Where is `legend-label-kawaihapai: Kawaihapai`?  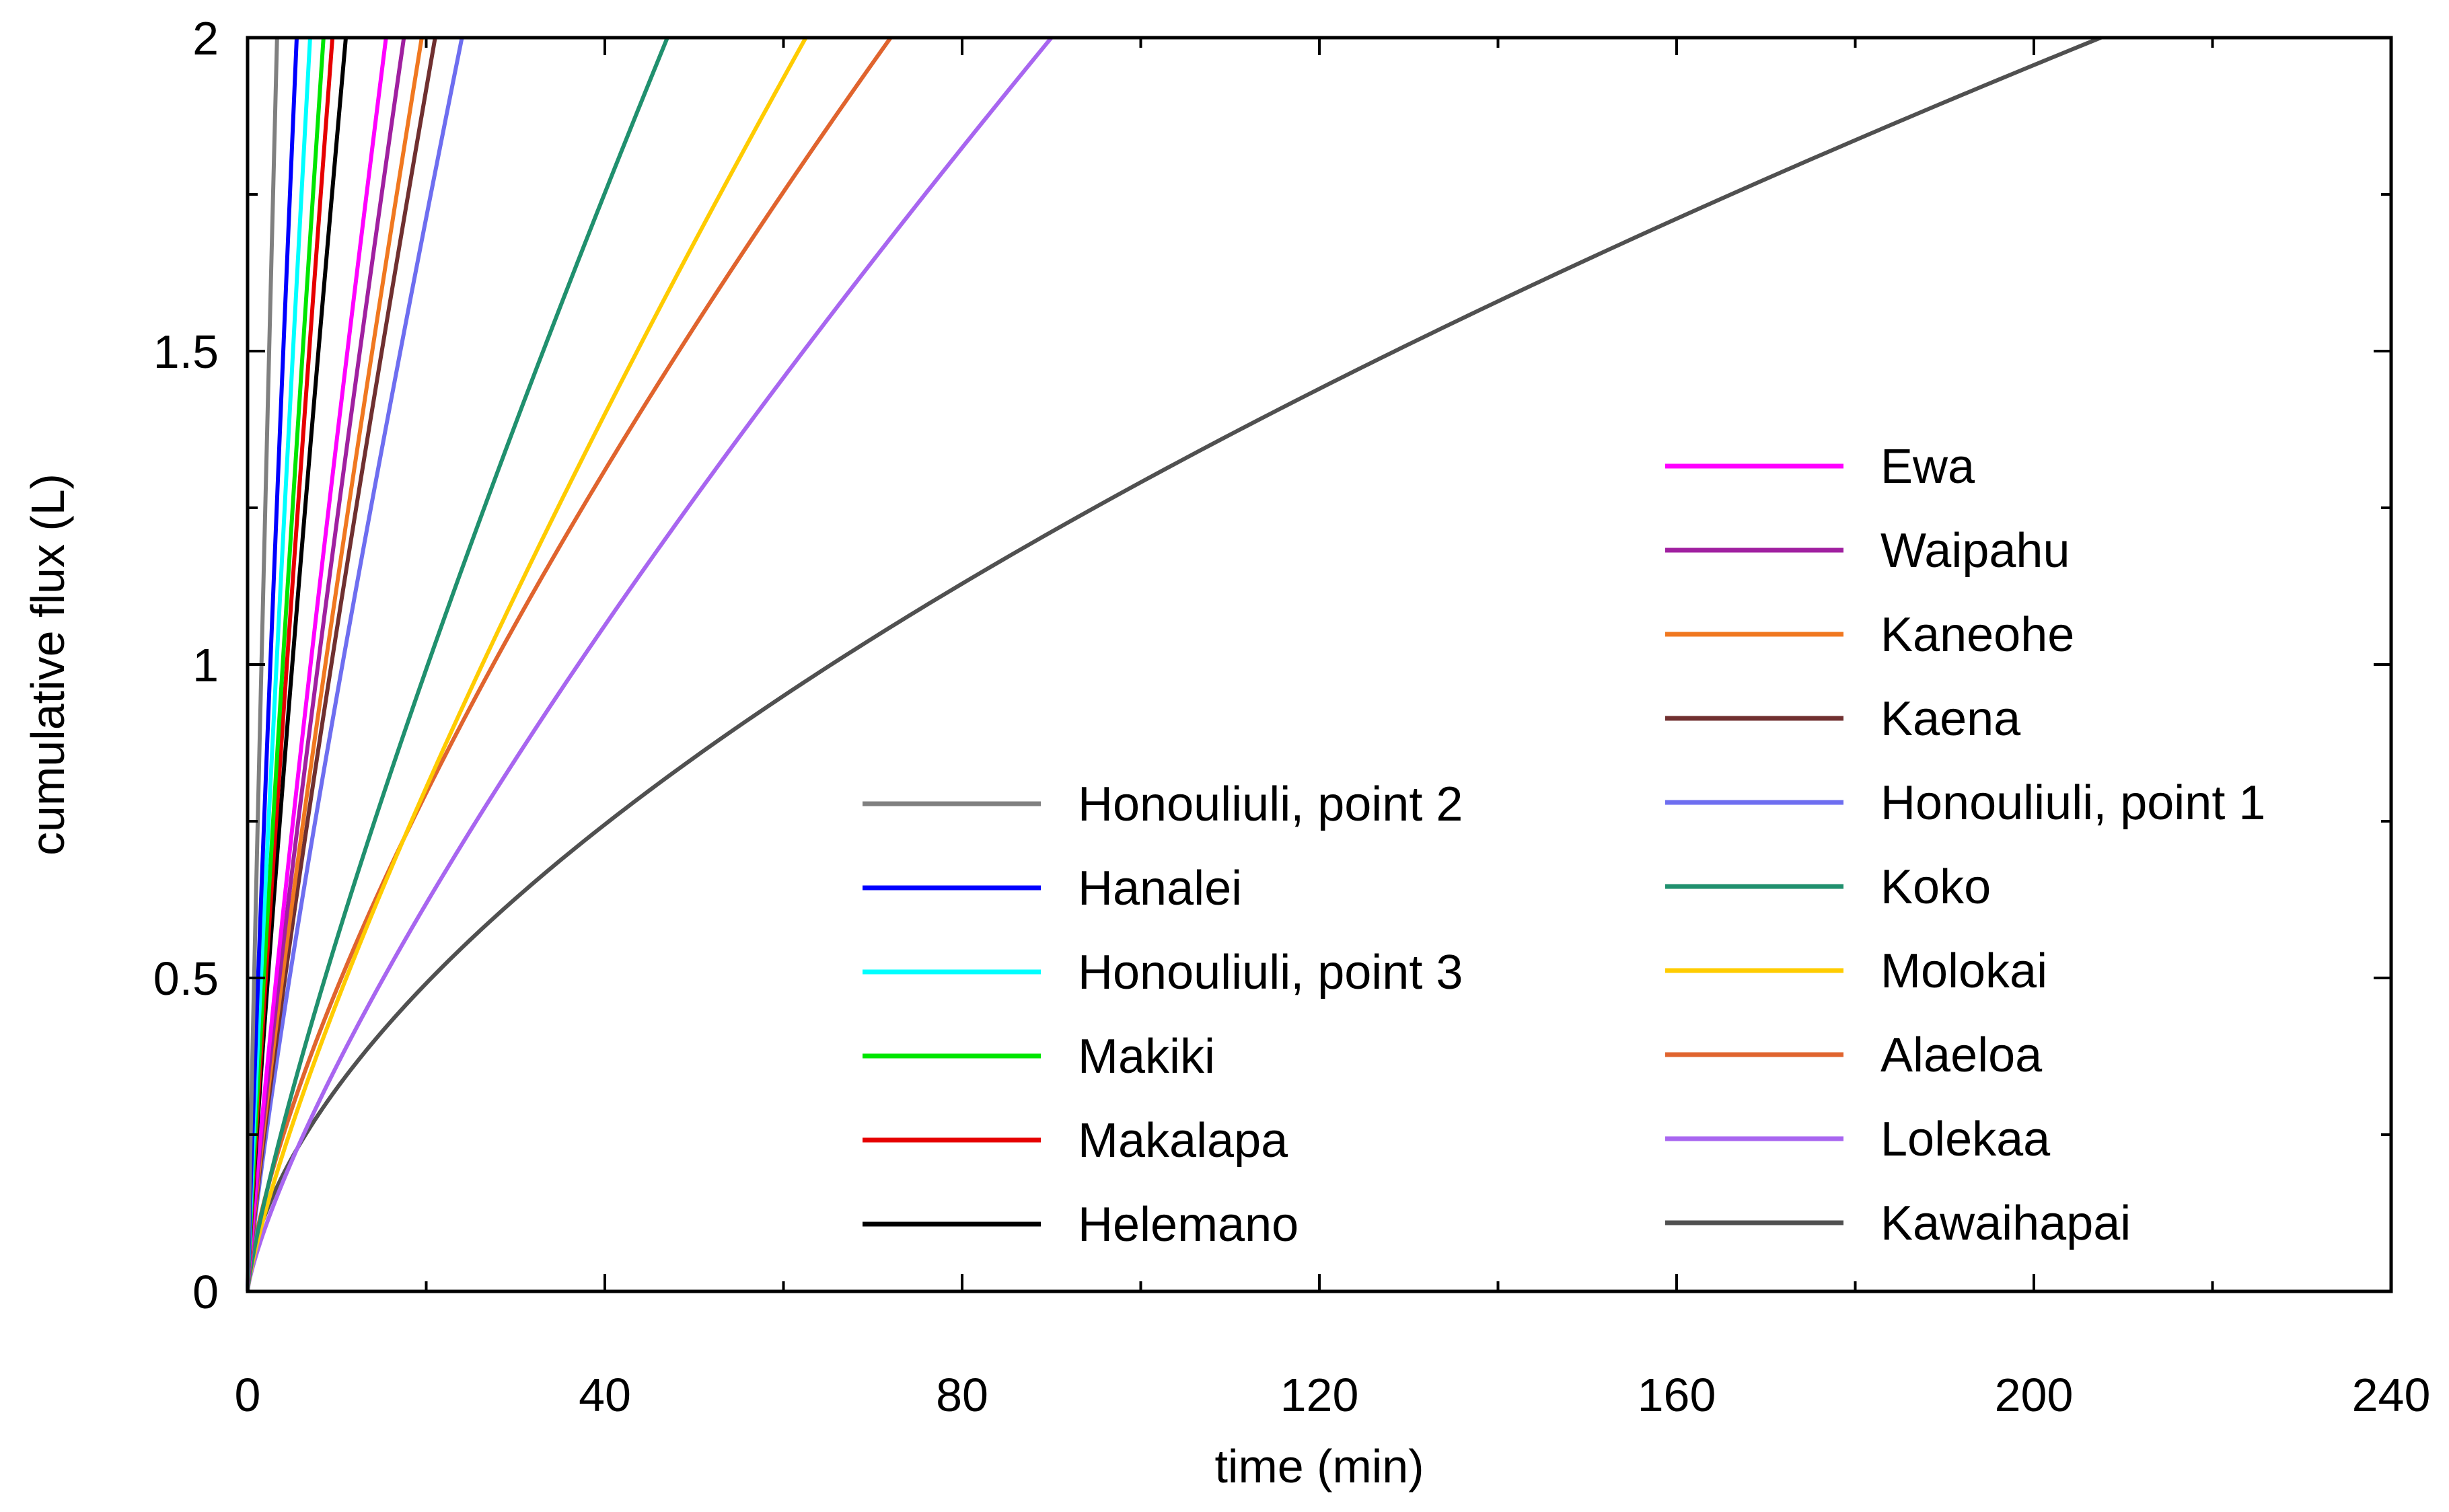 legend-label-kawaihapai: Kawaihapai is located at coordinates (2005, 1223).